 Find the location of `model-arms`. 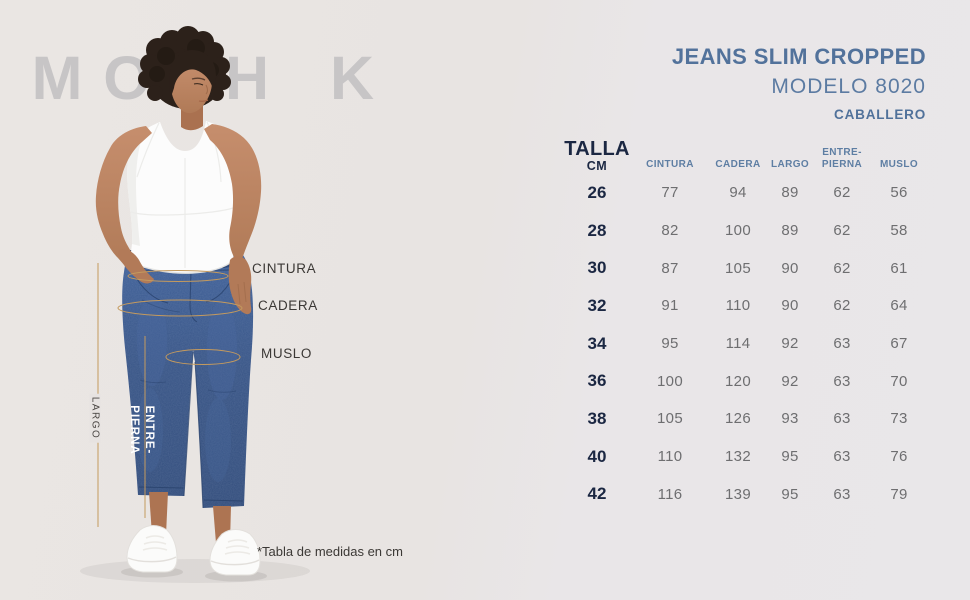

model-arms is located at coordinates (178, 219).